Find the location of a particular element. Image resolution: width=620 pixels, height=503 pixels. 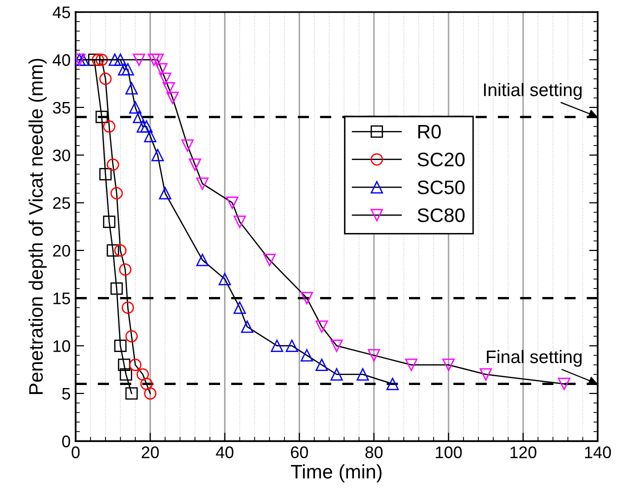

y-tick-label: 5 is located at coordinates (66, 394).